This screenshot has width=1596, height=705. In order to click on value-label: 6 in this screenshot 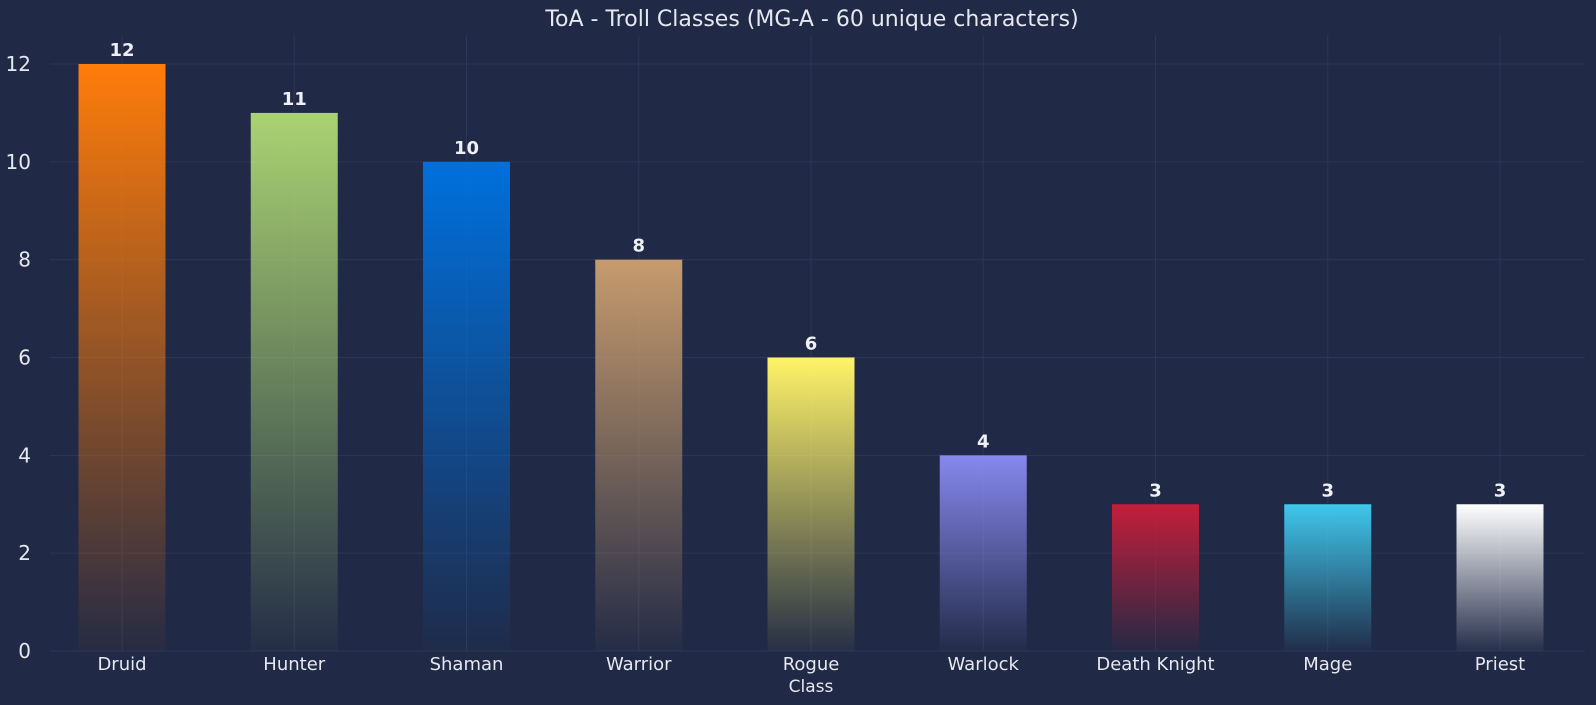, I will do `click(811, 344)`.